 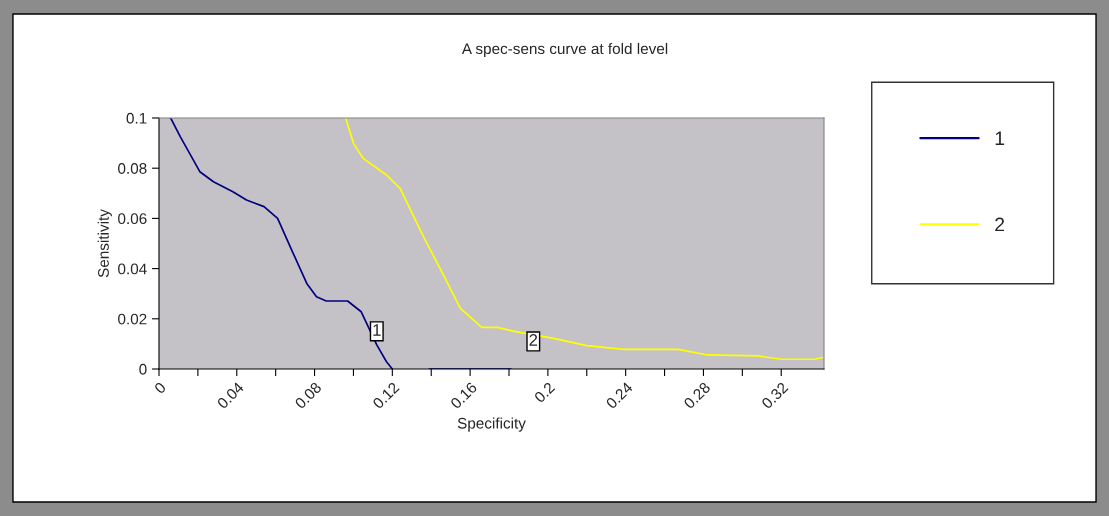 I want to click on y-tick-label: 0.02, so click(x=132, y=319).